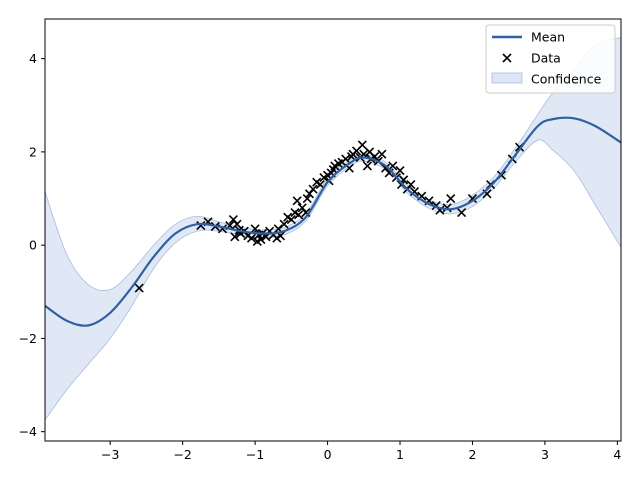  Describe the element at coordinates (507, 78) in the screenshot. I see `legend-confidence-swatch` at that location.